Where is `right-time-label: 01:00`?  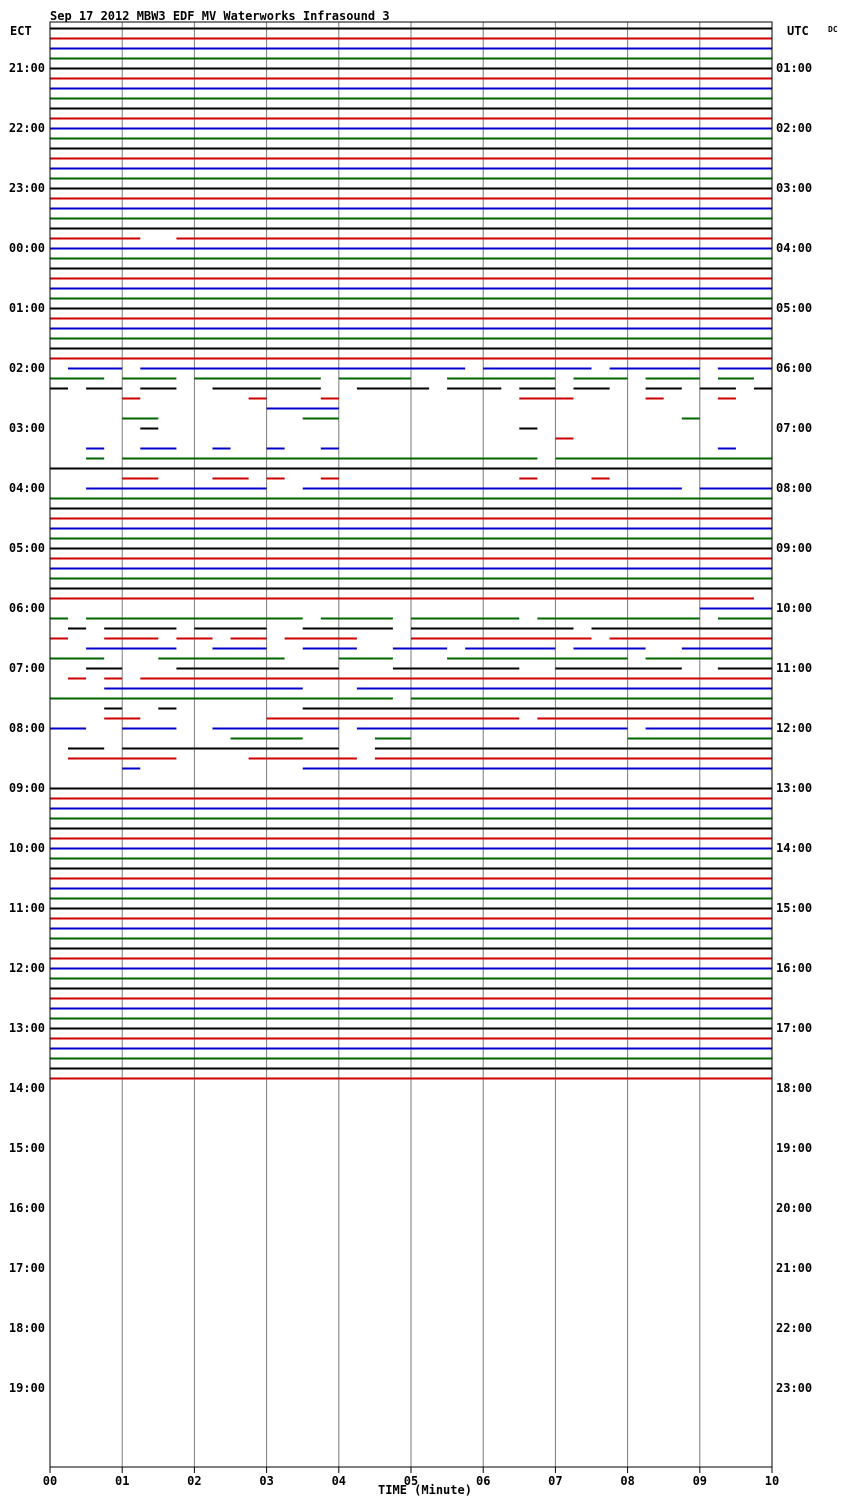 right-time-label: 01:00 is located at coordinates (794, 68).